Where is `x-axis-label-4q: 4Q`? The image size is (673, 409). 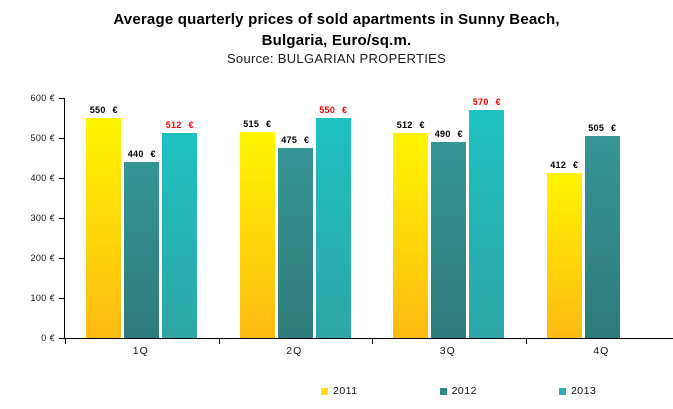
x-axis-label-4q: 4Q is located at coordinates (601, 351).